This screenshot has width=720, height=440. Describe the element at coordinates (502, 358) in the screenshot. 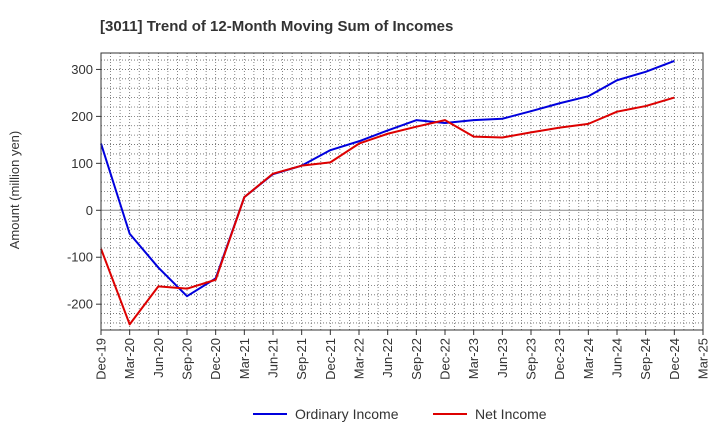

I see `x-tick-label: Jun-23` at that location.